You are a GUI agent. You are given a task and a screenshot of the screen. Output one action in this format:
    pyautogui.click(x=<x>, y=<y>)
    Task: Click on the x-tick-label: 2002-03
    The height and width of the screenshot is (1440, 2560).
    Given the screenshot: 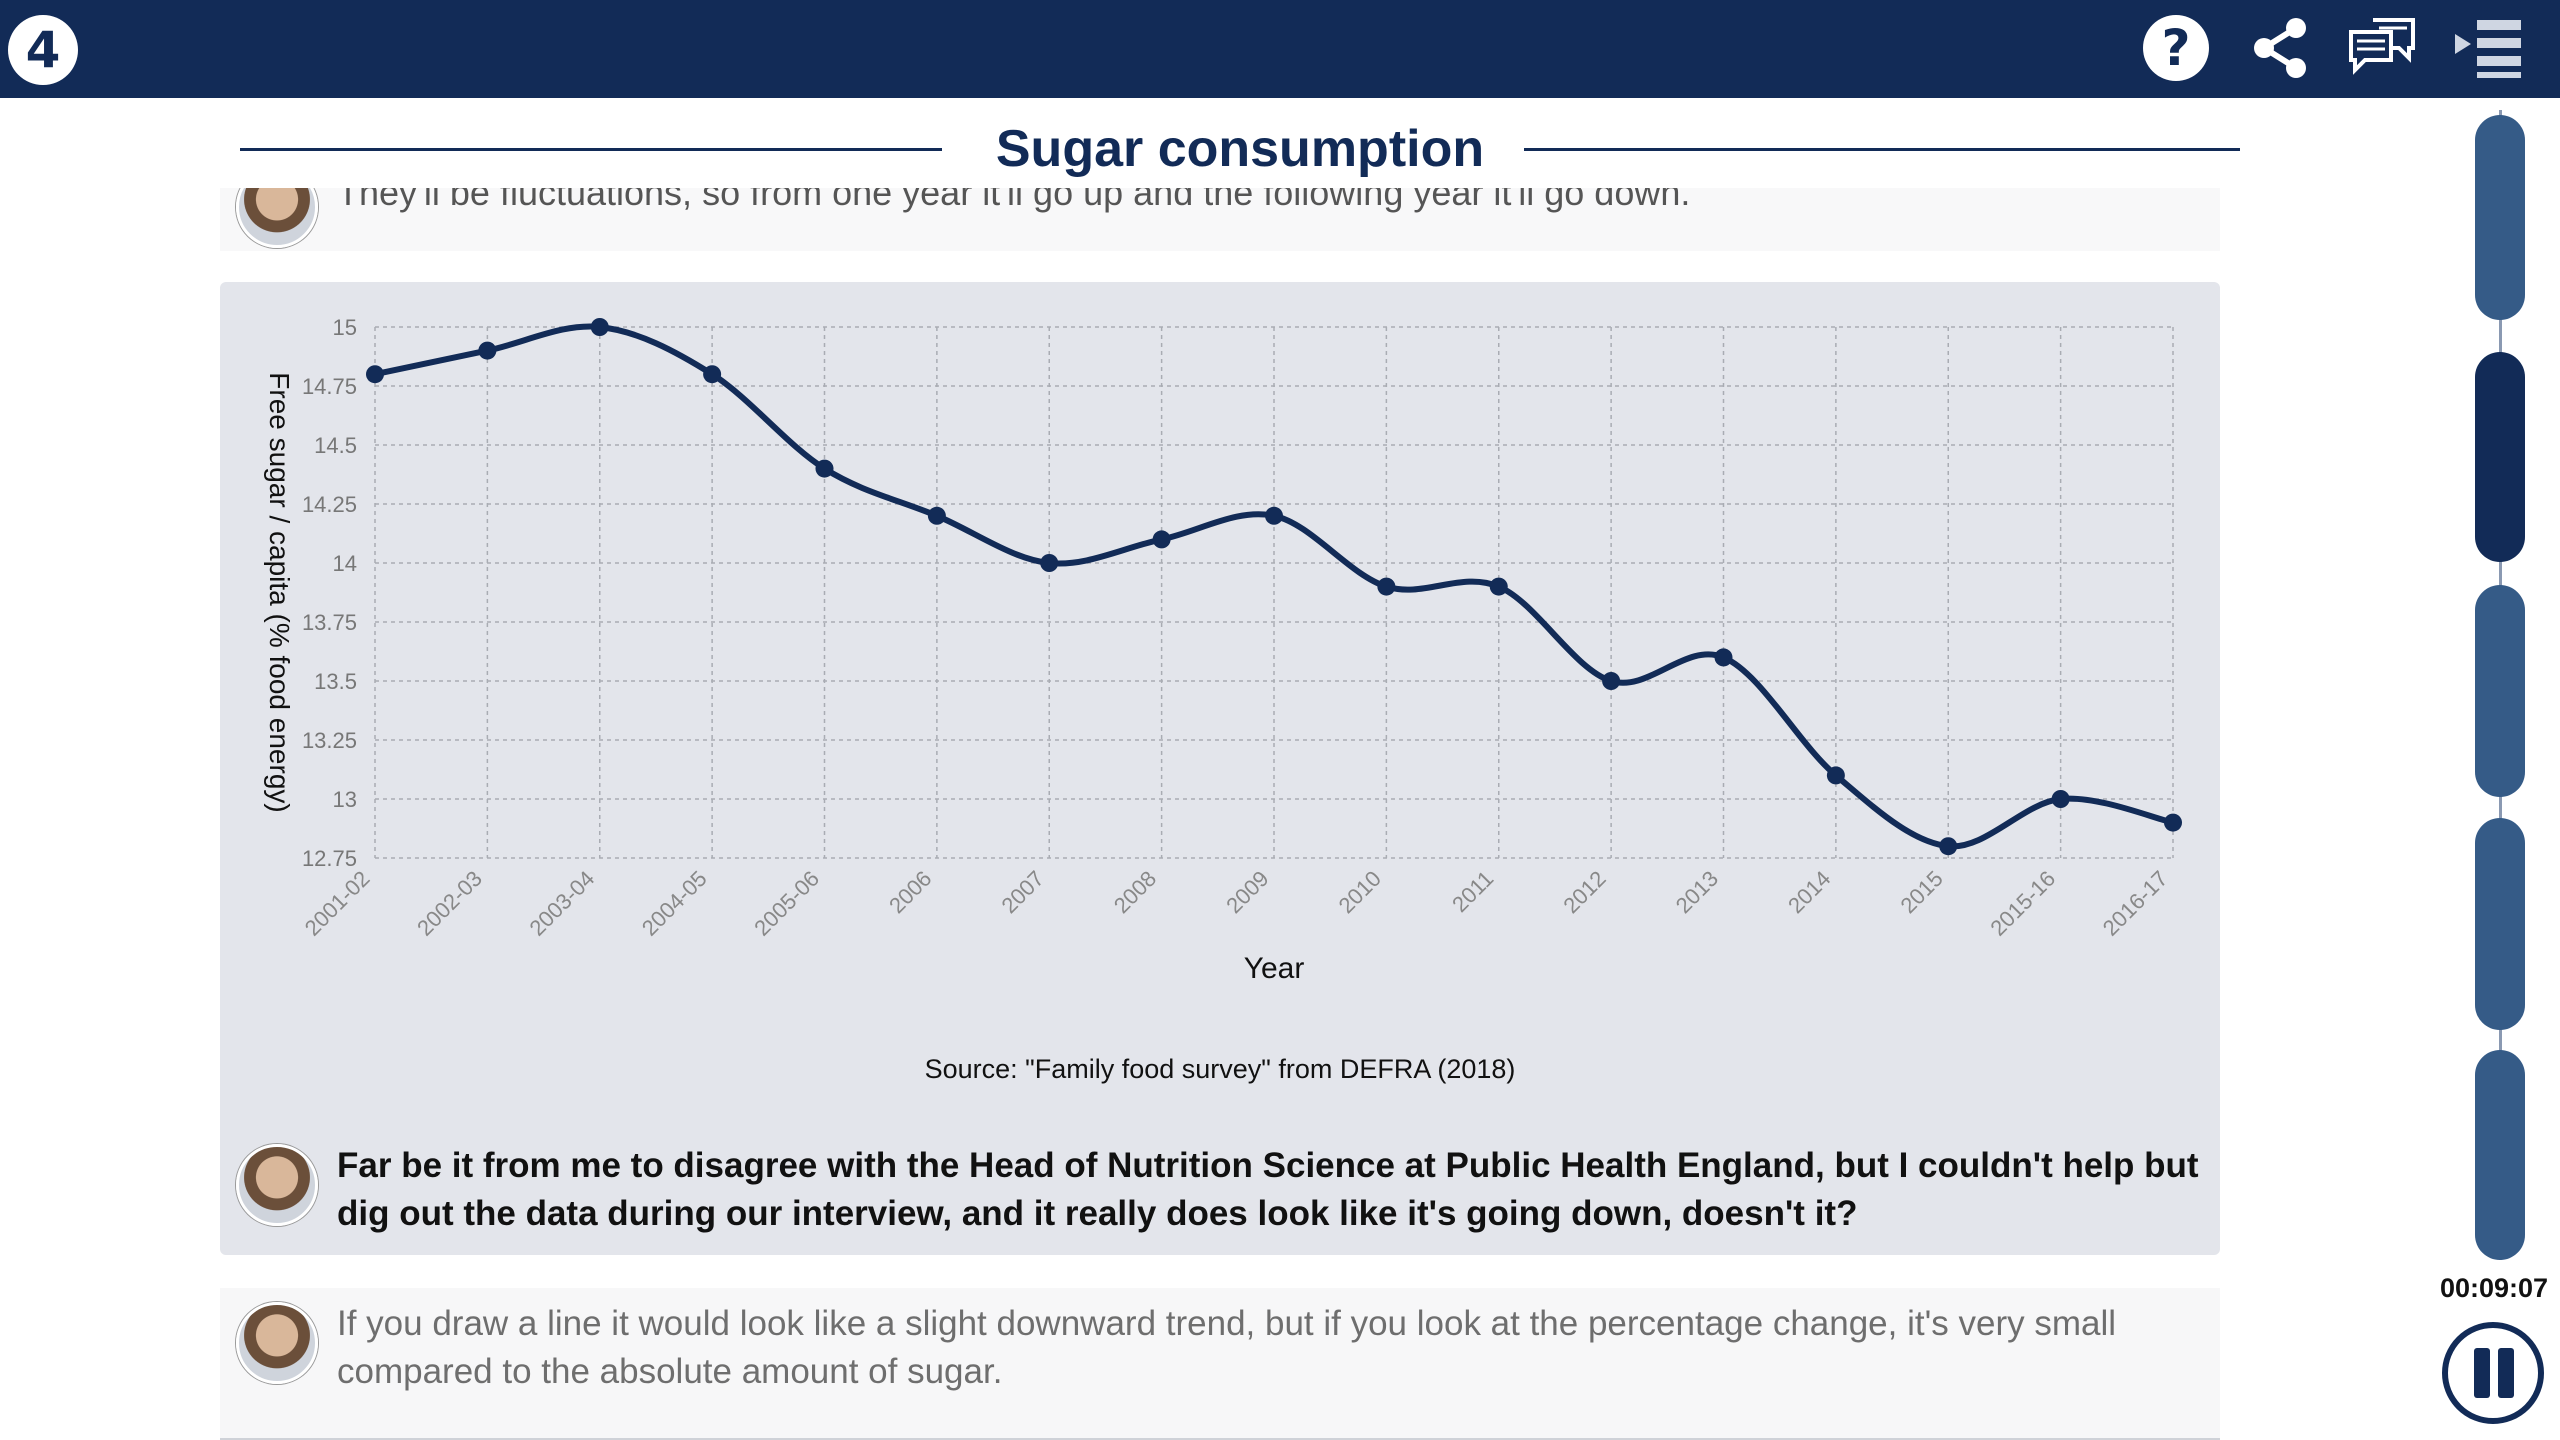 What is the action you would take?
    pyautogui.click(x=449, y=903)
    